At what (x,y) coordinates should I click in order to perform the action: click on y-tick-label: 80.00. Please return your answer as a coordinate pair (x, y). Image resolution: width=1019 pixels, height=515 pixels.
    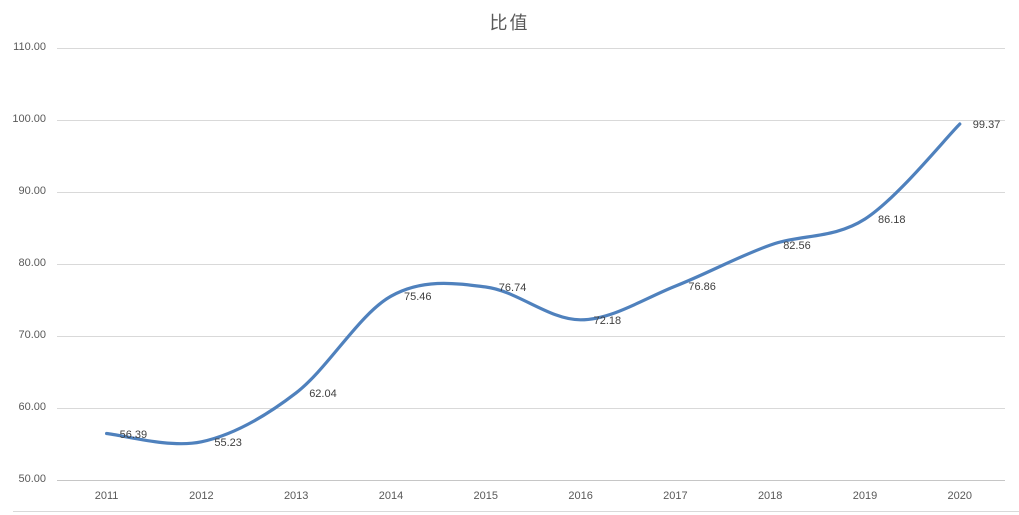
    Looking at the image, I should click on (32, 263).